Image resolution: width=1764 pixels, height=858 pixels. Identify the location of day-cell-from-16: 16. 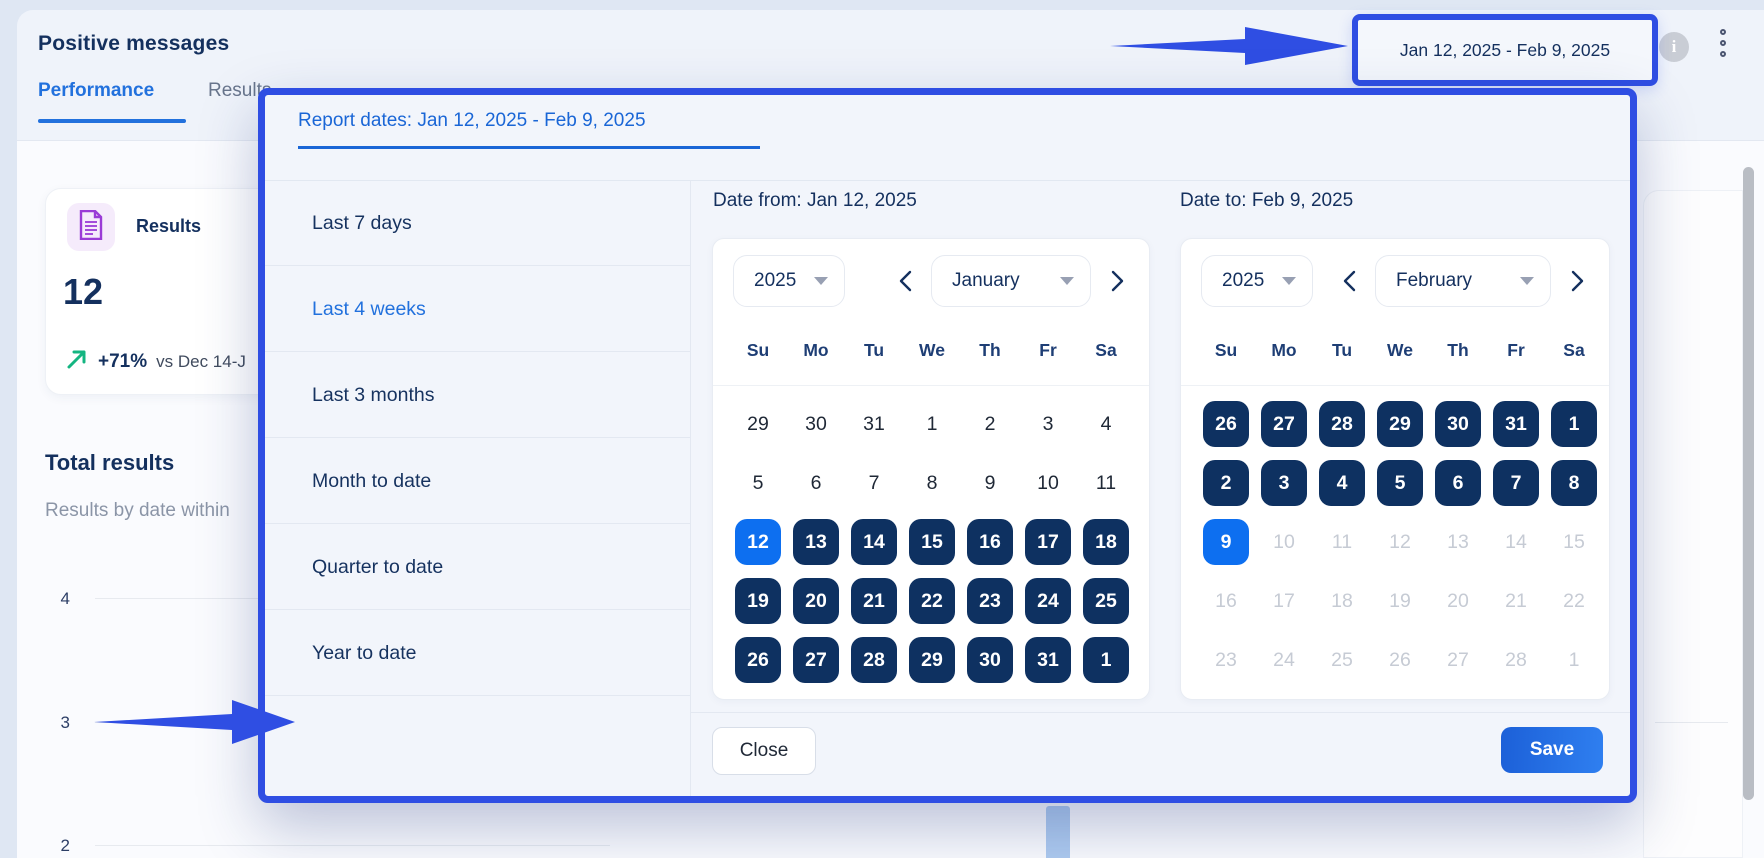
(990, 542).